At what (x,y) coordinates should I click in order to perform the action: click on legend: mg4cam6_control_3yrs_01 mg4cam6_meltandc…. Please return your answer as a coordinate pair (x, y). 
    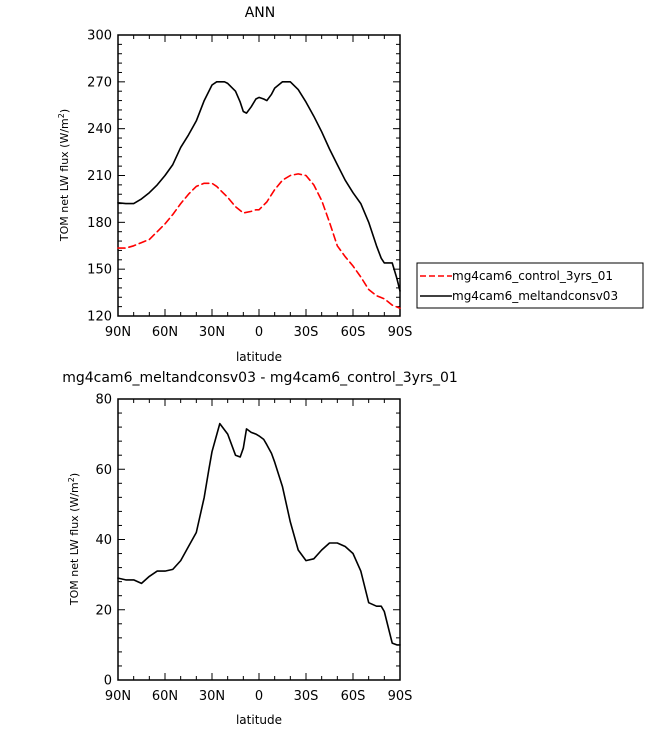
    Looking at the image, I should click on (530, 285).